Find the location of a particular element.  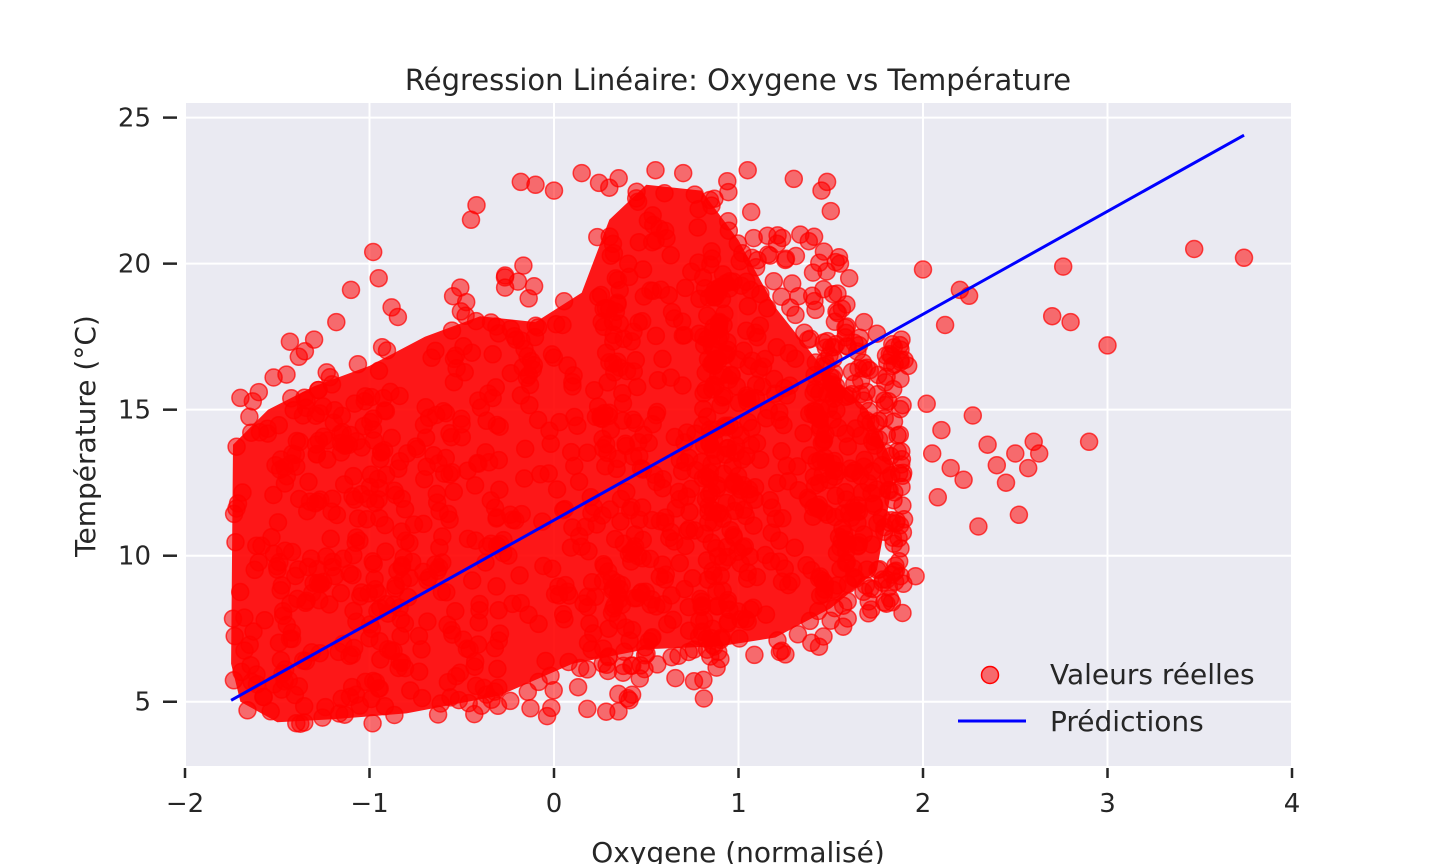

y-tick-label-4: 25 is located at coordinates (134, 119).